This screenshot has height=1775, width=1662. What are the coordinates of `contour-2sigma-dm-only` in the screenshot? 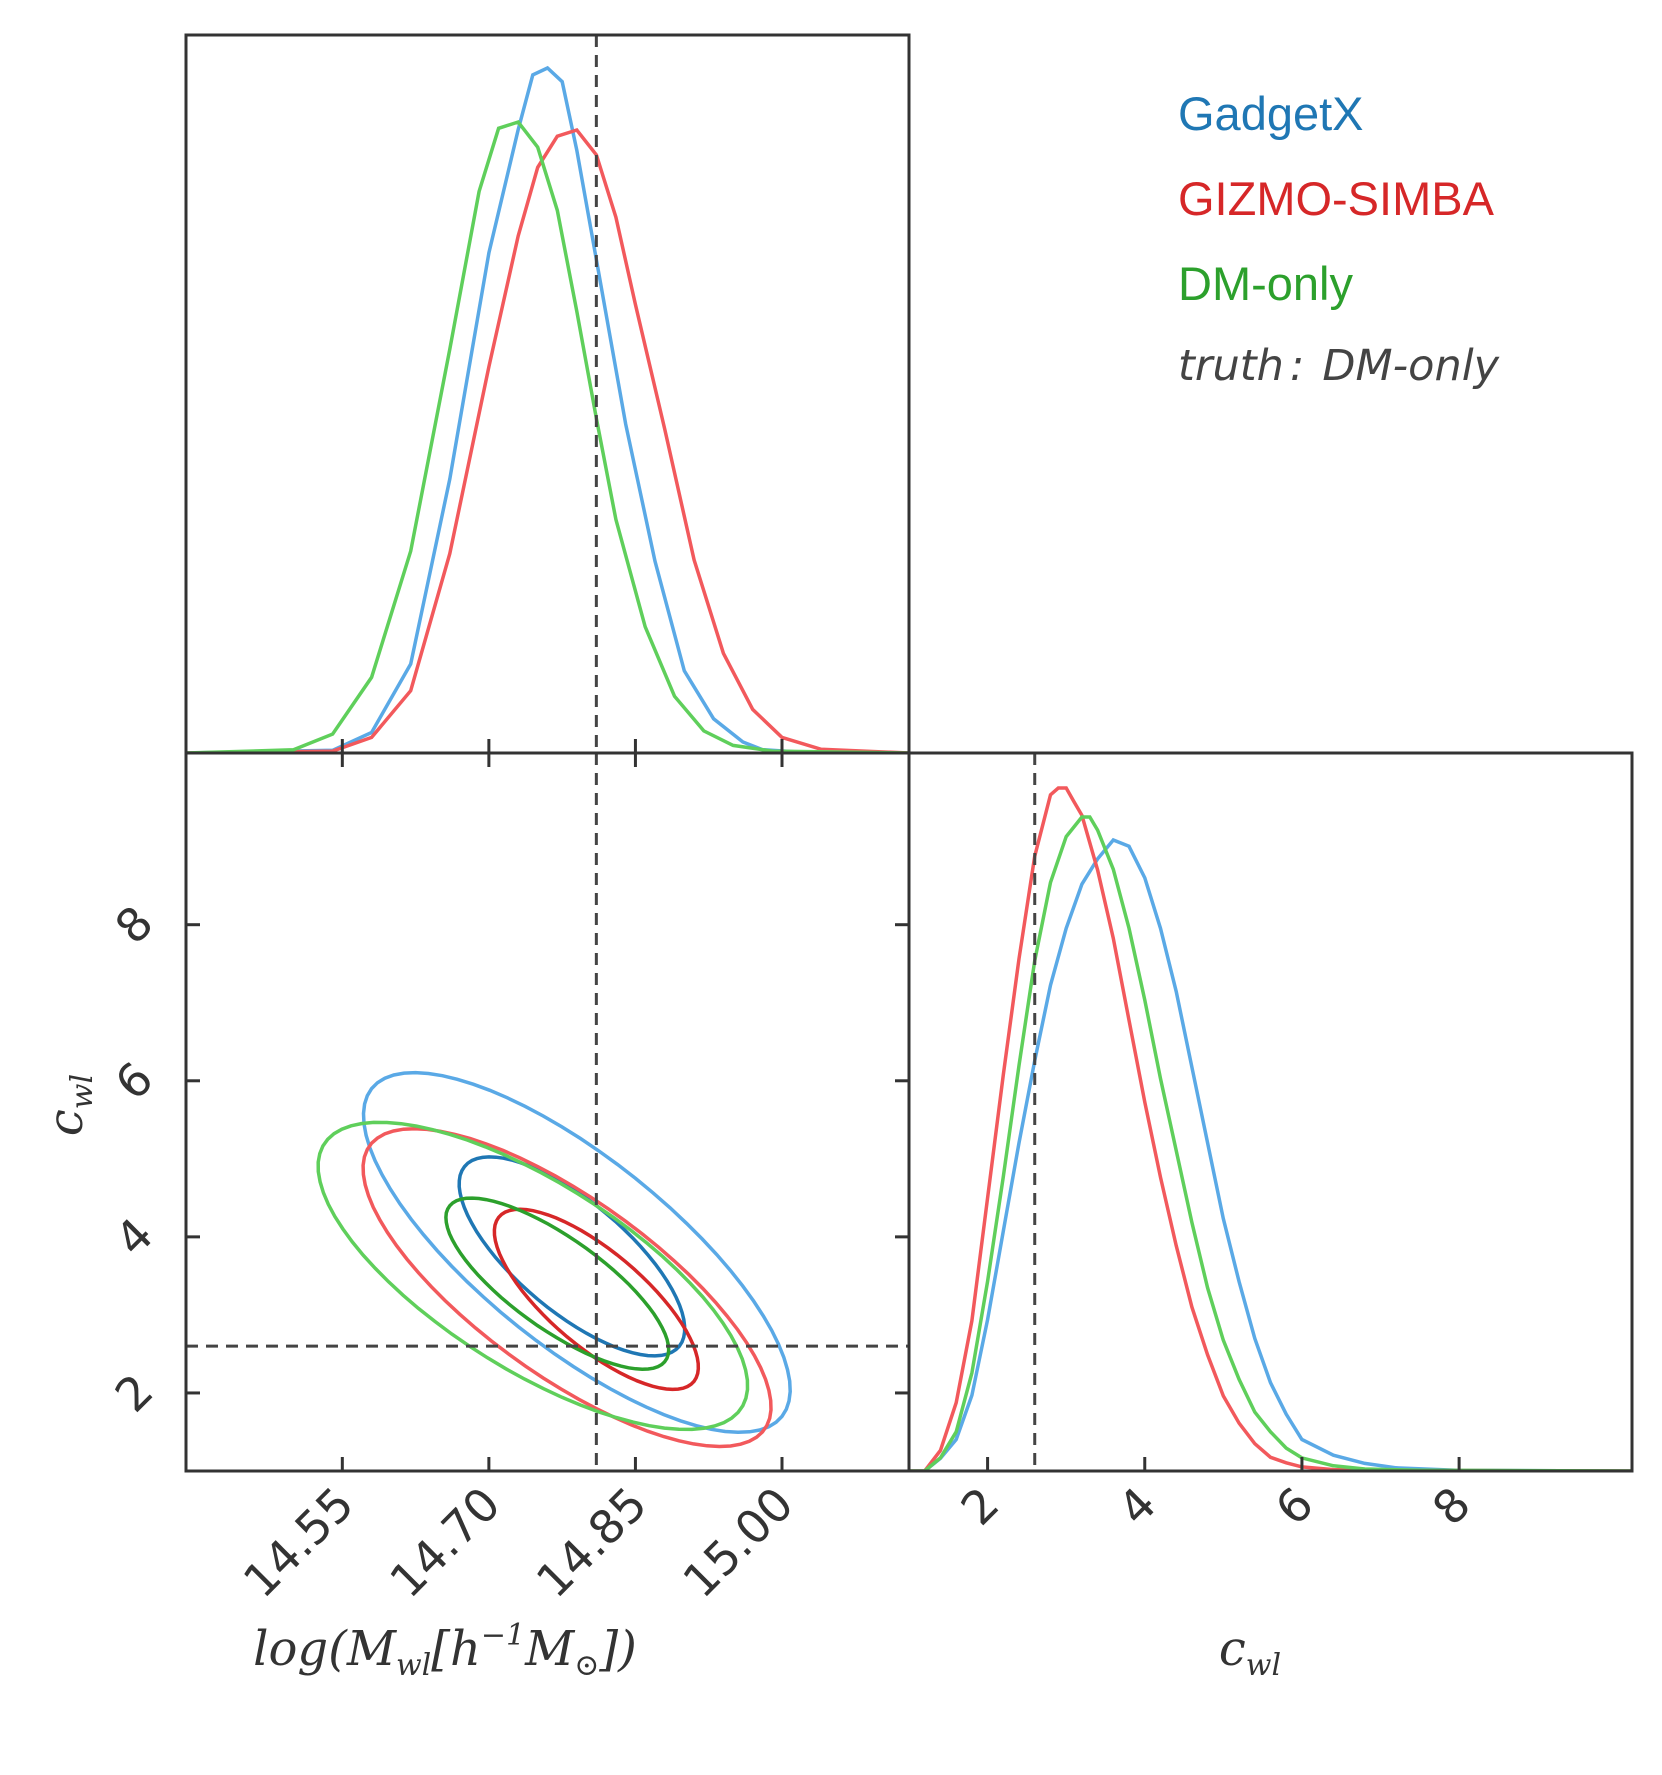 It's located at (533, 1276).